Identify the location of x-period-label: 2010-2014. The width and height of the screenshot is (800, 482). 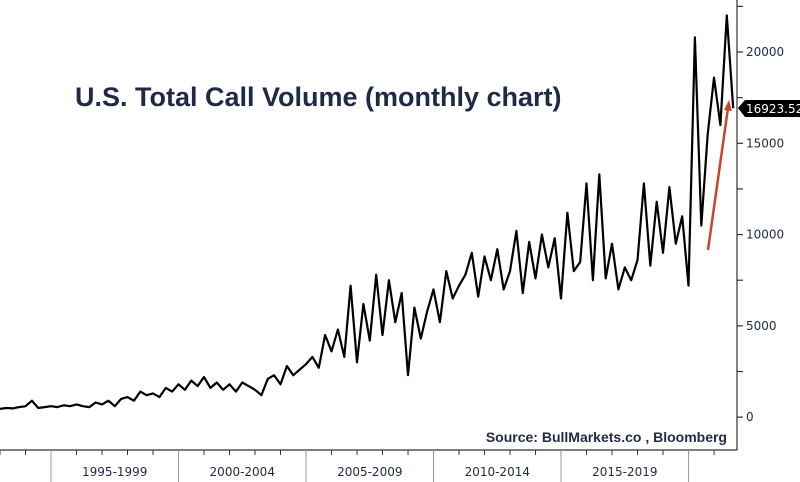
(497, 472).